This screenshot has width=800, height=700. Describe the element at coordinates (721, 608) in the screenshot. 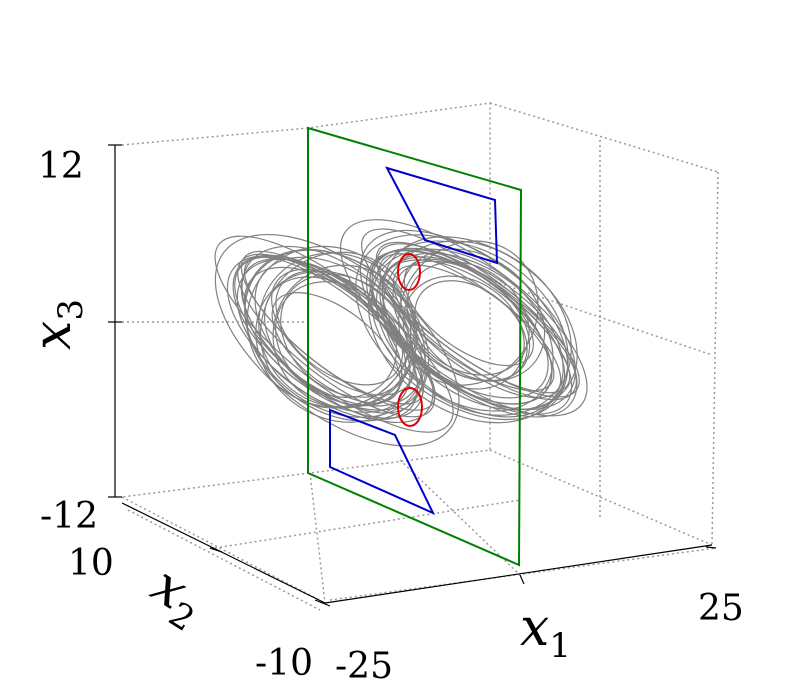

I see `tick-label: 25` at that location.